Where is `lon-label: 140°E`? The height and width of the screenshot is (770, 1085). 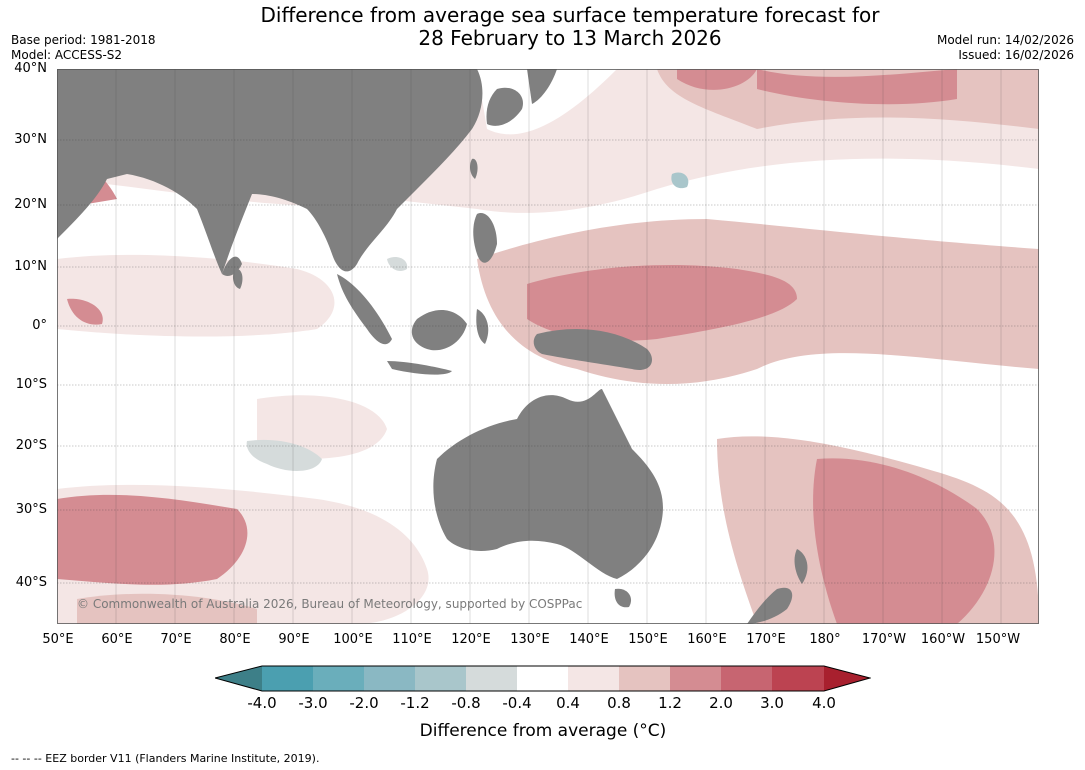 lon-label: 140°E is located at coordinates (589, 639).